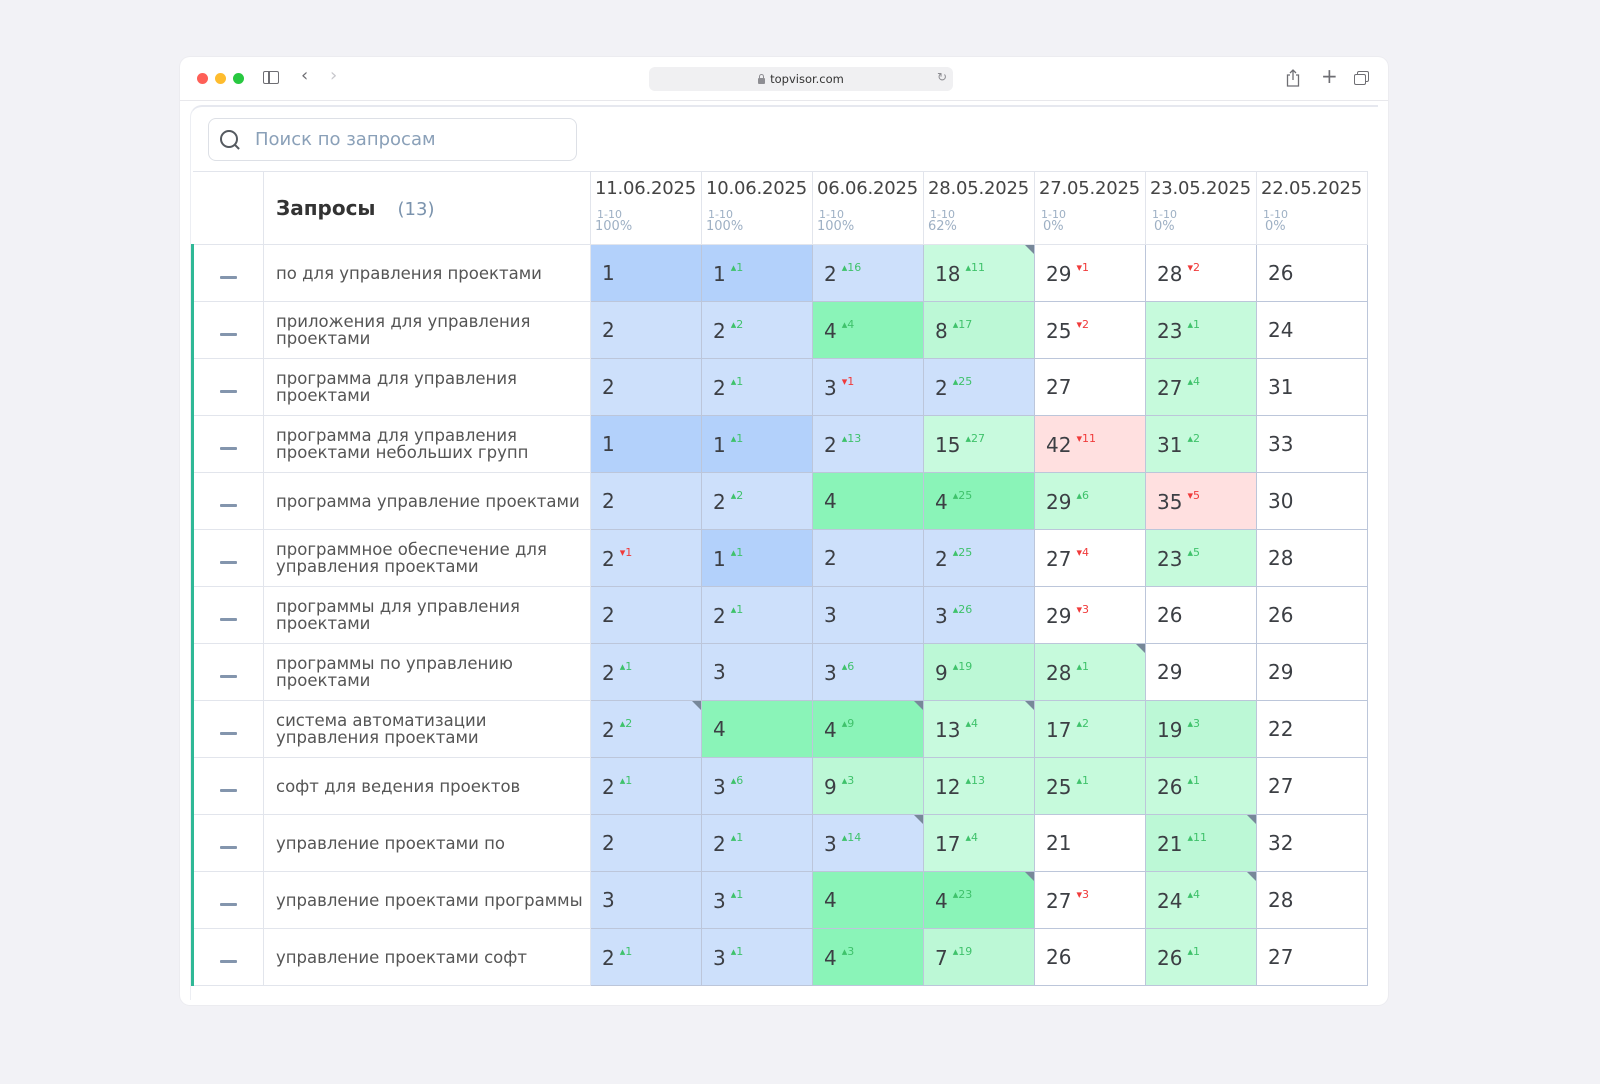 The width and height of the screenshot is (1600, 1084). Describe the element at coordinates (868, 273) in the screenshot. I see `position-cell: 2 ▴16` at that location.